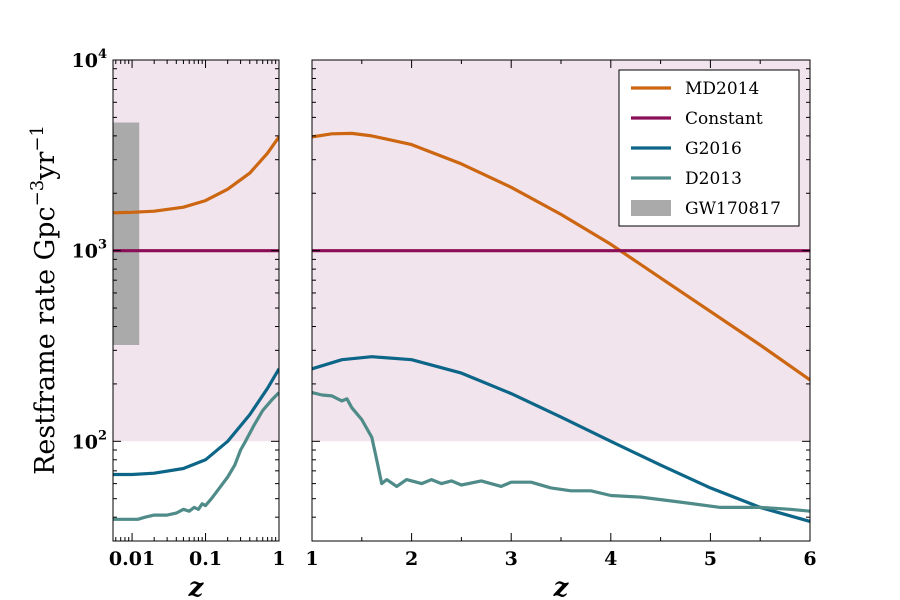 The image size is (900, 600). I want to click on y-axis-label: Restframe rate Gpc−3yr−1, so click(44, 300).